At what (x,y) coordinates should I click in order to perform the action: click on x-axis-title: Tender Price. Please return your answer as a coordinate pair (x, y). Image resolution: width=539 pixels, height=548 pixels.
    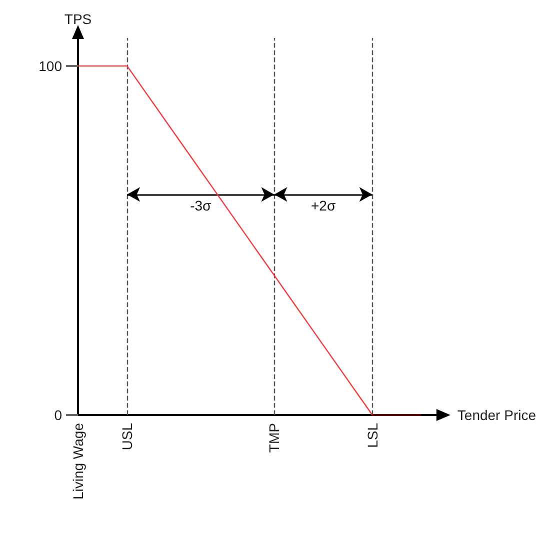
    Looking at the image, I should click on (496, 415).